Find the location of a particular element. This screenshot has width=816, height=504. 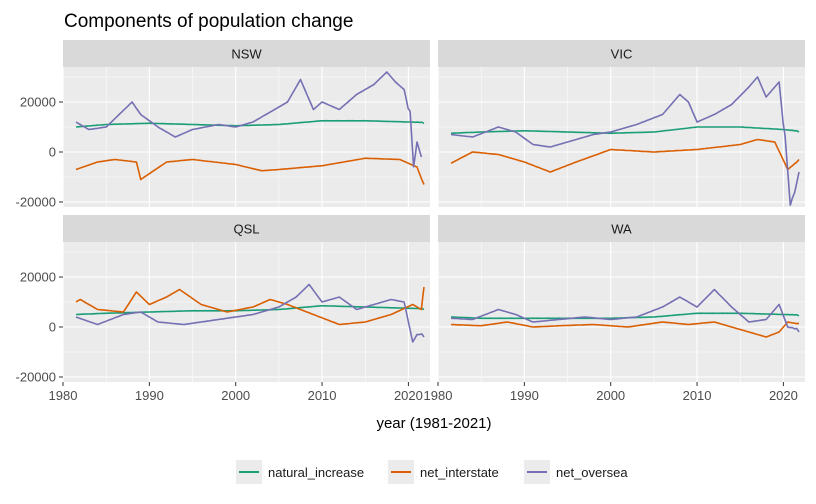

x-axis-label: year (1981-2021) is located at coordinates (433, 423).